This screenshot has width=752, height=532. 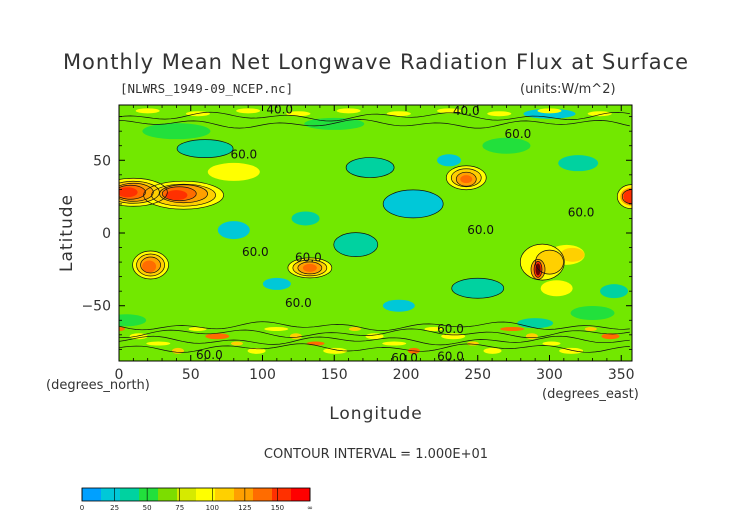 What do you see at coordinates (334, 375) in the screenshot?
I see `x-tick-label: 150` at bounding box center [334, 375].